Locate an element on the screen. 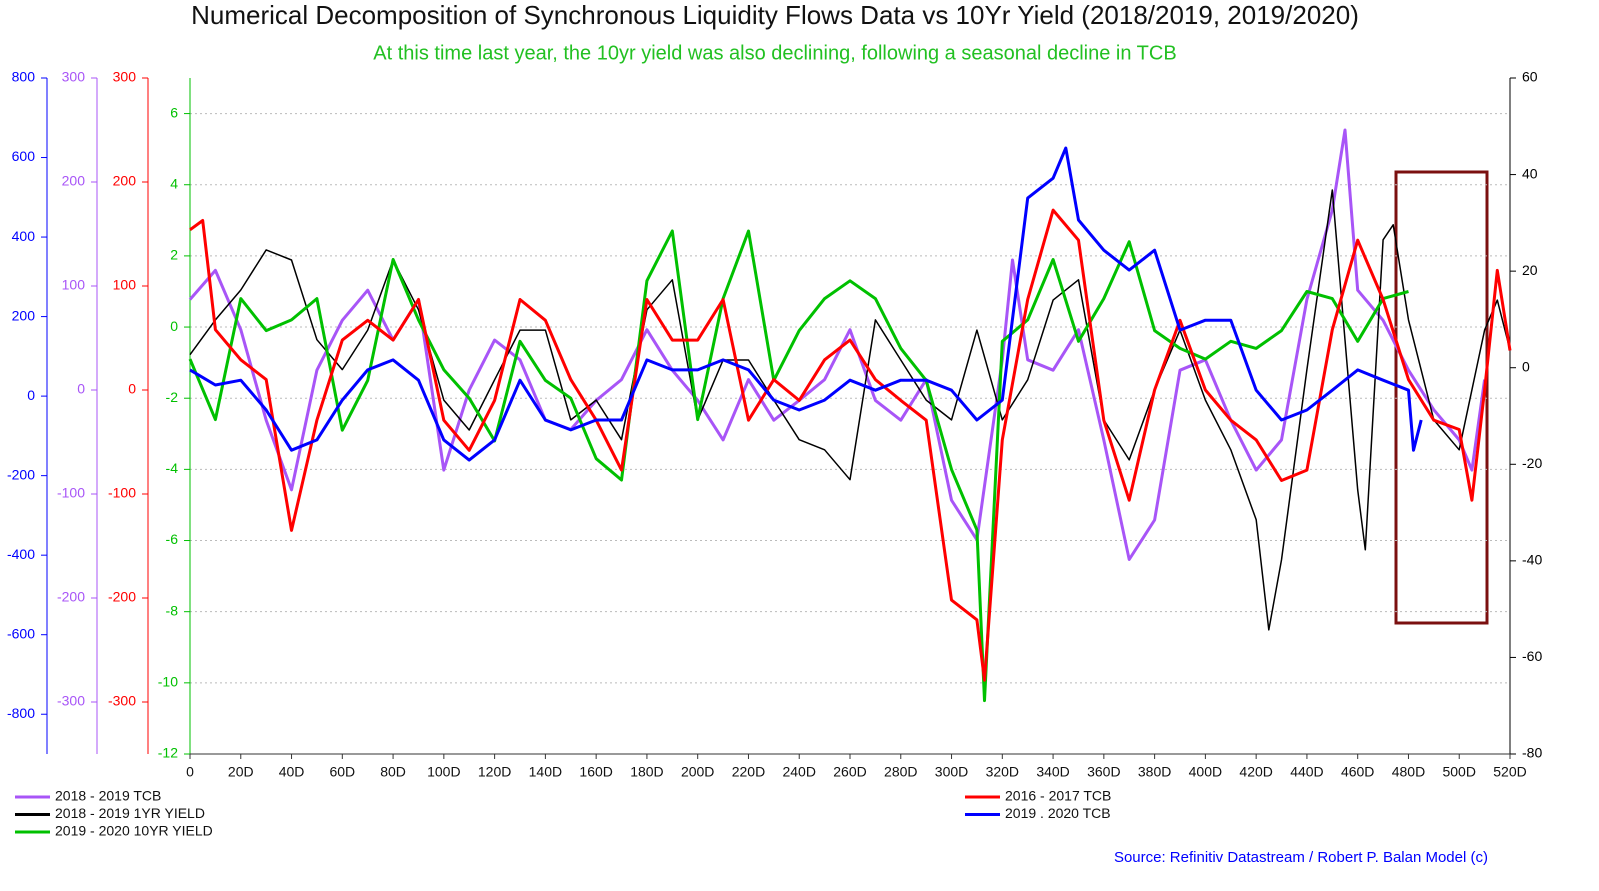 The width and height of the screenshot is (1599, 891). y-tick-label: 20 is located at coordinates (1530, 270).